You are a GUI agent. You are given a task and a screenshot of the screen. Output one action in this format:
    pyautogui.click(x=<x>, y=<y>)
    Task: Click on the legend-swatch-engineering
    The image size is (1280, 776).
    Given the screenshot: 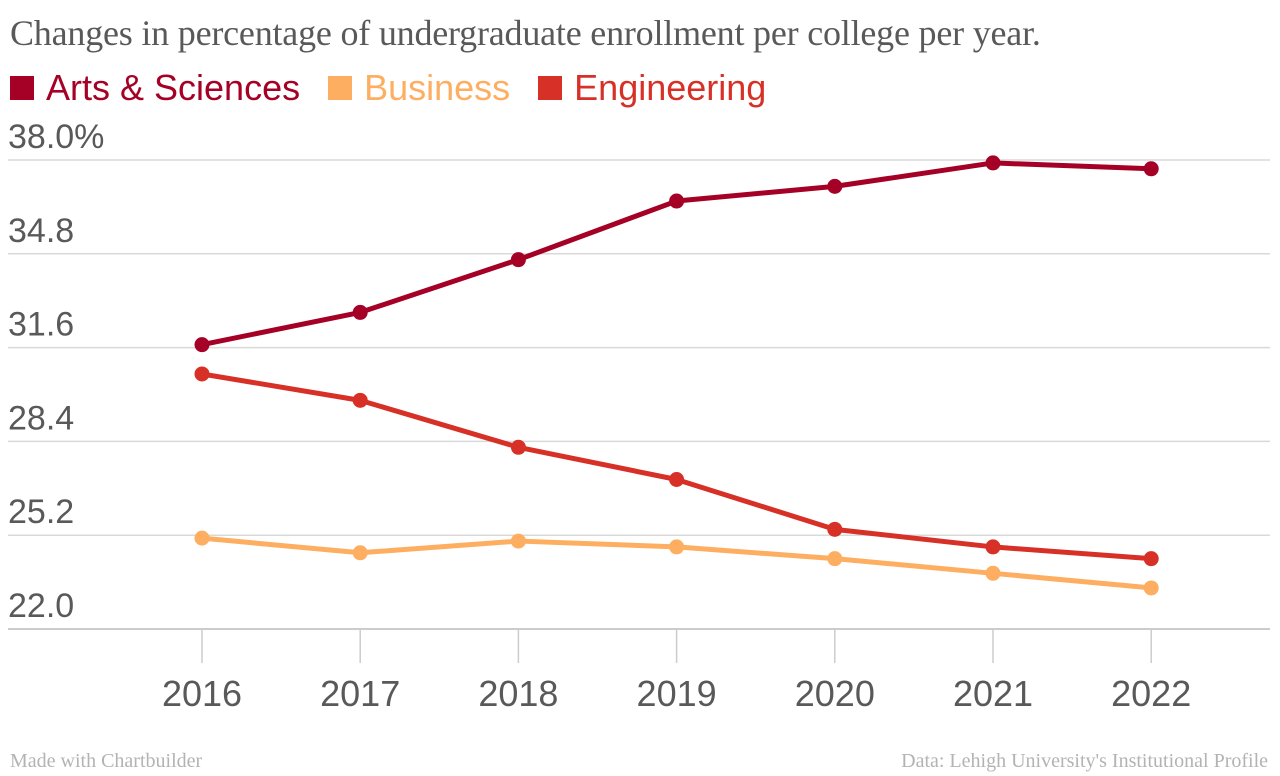 What is the action you would take?
    pyautogui.click(x=550, y=88)
    